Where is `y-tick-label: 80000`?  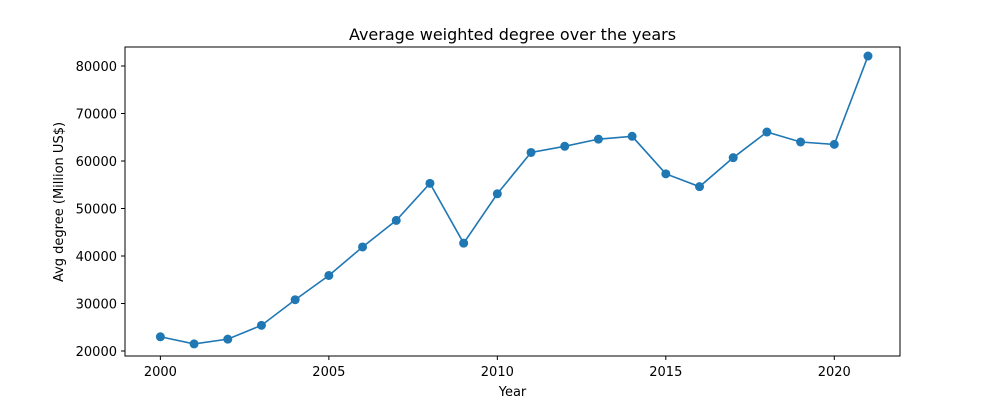 y-tick-label: 80000 is located at coordinates (96, 67).